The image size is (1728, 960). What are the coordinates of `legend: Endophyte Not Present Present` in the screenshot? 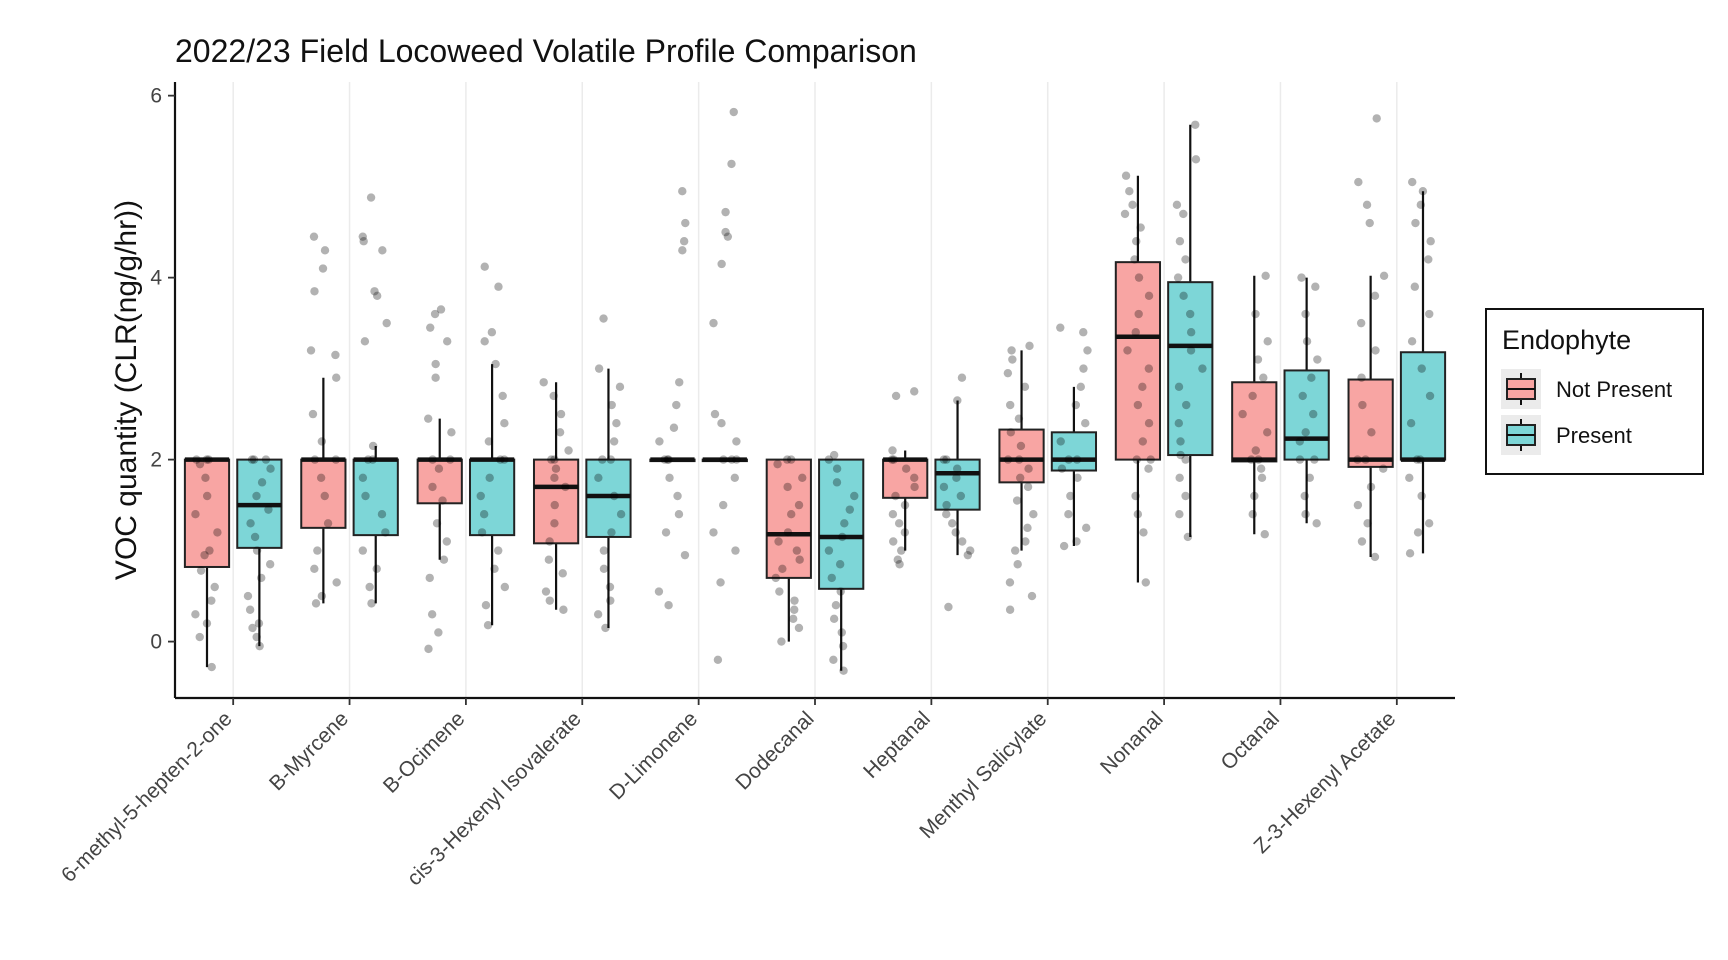 It's located at (1594, 391).